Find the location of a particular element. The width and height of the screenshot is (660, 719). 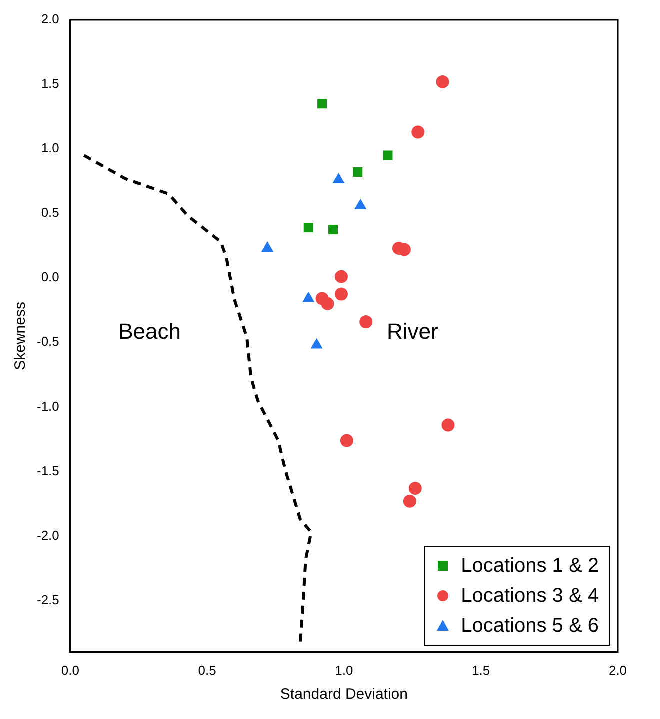

x-axis-title: Standard Deviation is located at coordinates (344, 695).